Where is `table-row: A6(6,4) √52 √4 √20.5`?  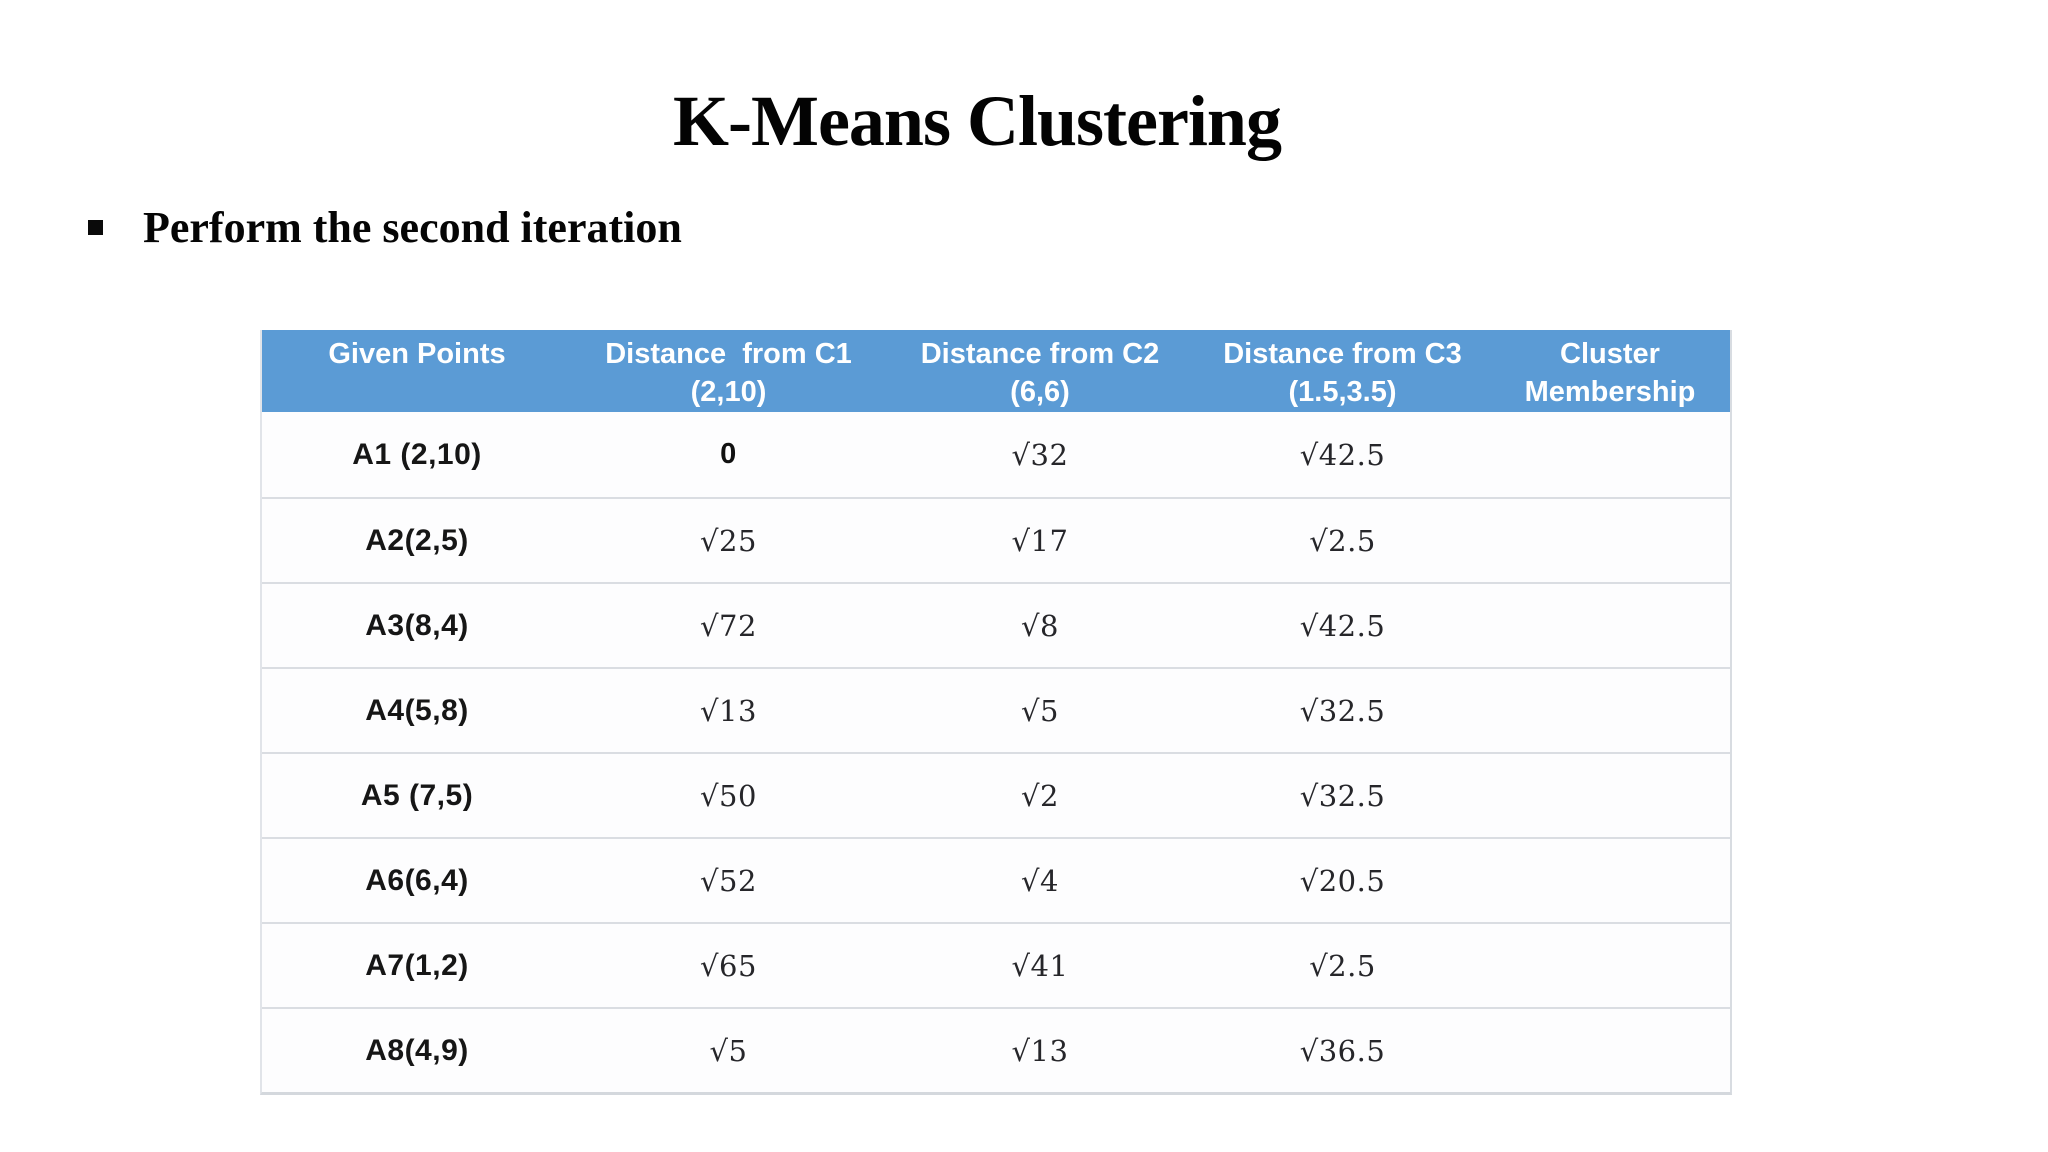 table-row: A6(6,4) √52 √4 √20.5 is located at coordinates (996, 879).